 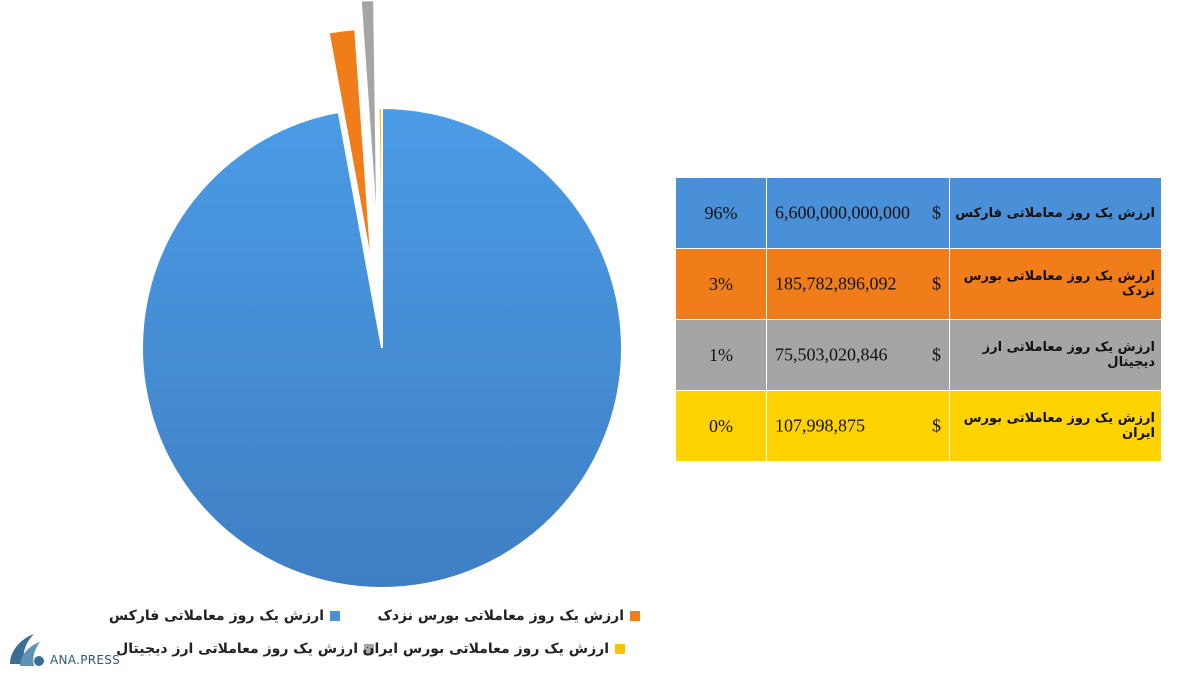 What do you see at coordinates (27, 650) in the screenshot?
I see `ana-logo-icon` at bounding box center [27, 650].